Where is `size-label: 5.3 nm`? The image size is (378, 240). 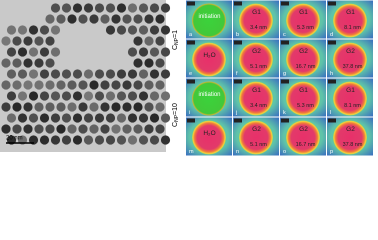
size-label: 5.3 nm is located at coordinates (305, 106).